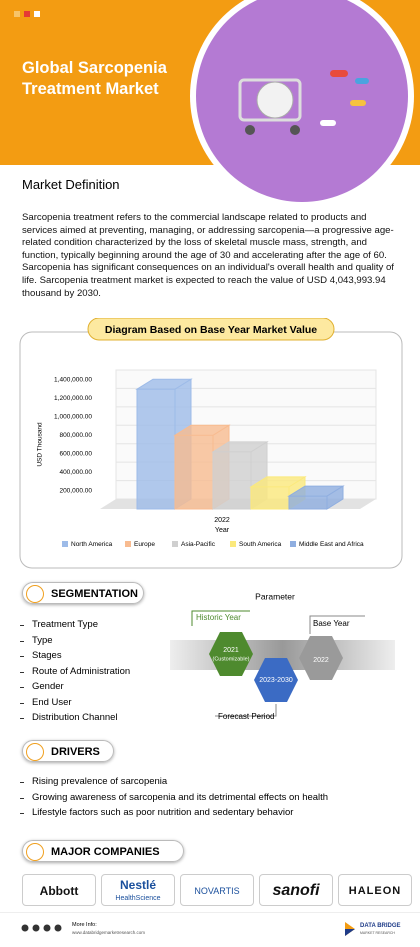 This screenshot has width=420, height=947. Describe the element at coordinates (231, 659) in the screenshot. I see `hex-label: (Customizable)` at that location.